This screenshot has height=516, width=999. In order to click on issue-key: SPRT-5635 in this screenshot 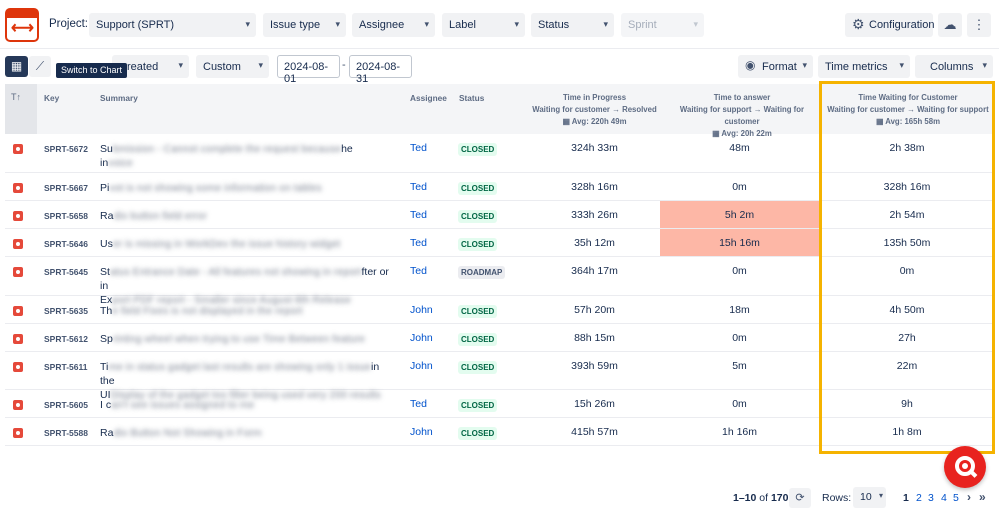, I will do `click(66, 311)`.